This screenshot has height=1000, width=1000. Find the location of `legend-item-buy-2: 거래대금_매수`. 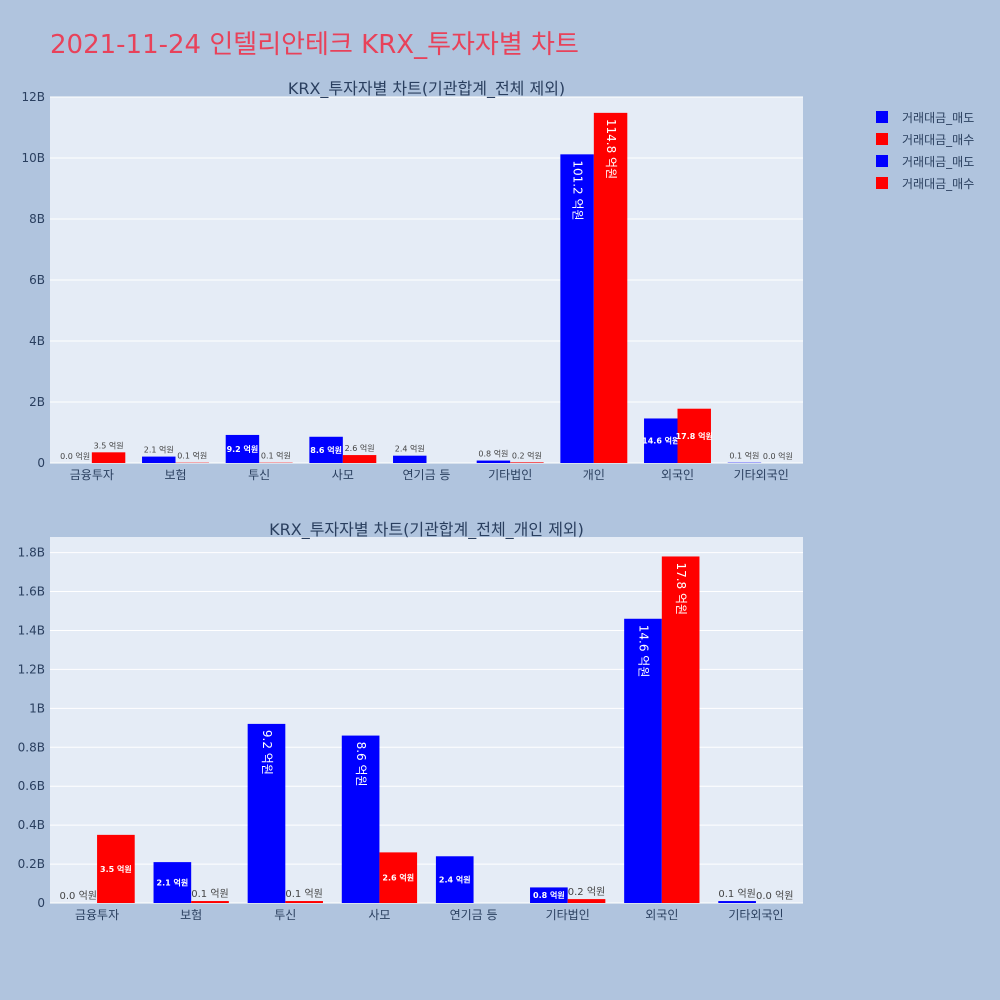

legend-item-buy-2: 거래대금_매수 is located at coordinates (925, 183).